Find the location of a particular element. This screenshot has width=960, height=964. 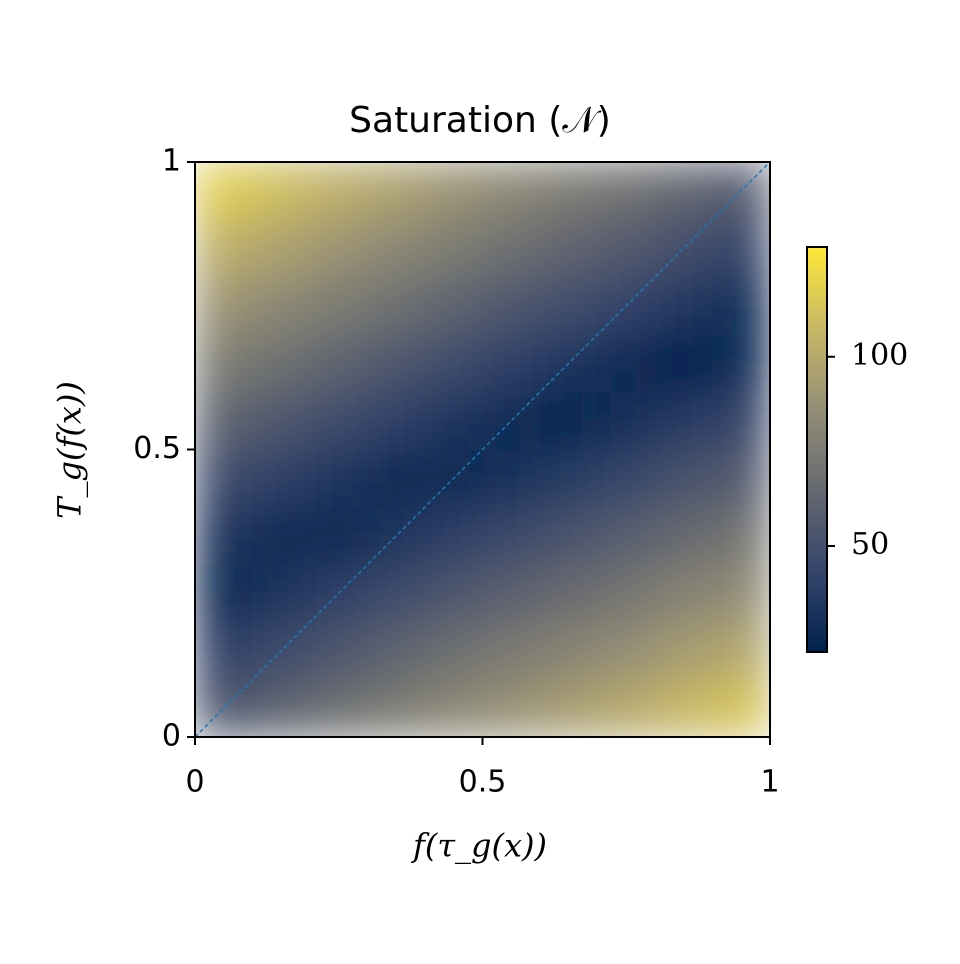

y-tick-label: 0.5 is located at coordinates (157, 448).